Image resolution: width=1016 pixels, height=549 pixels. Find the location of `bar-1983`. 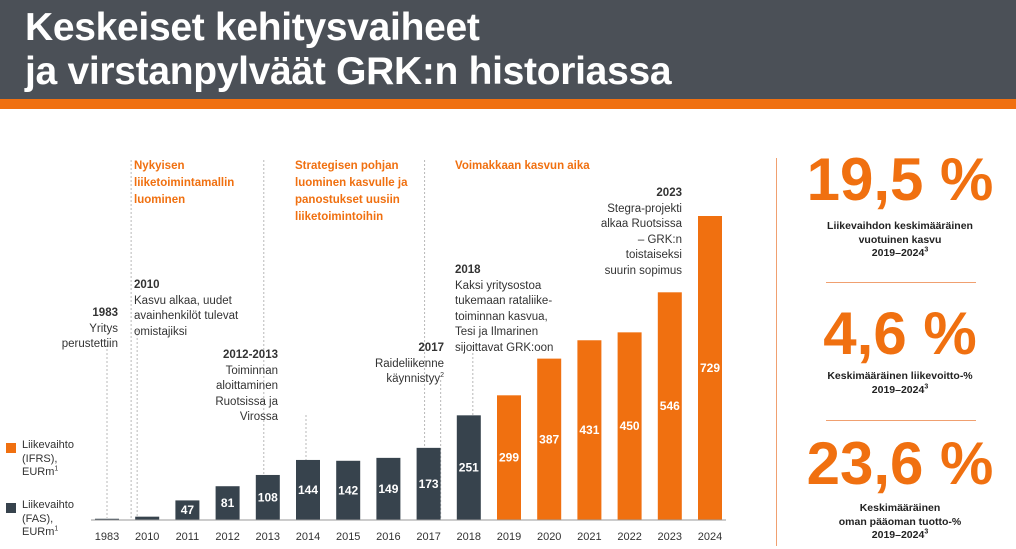

bar-1983 is located at coordinates (107, 519).